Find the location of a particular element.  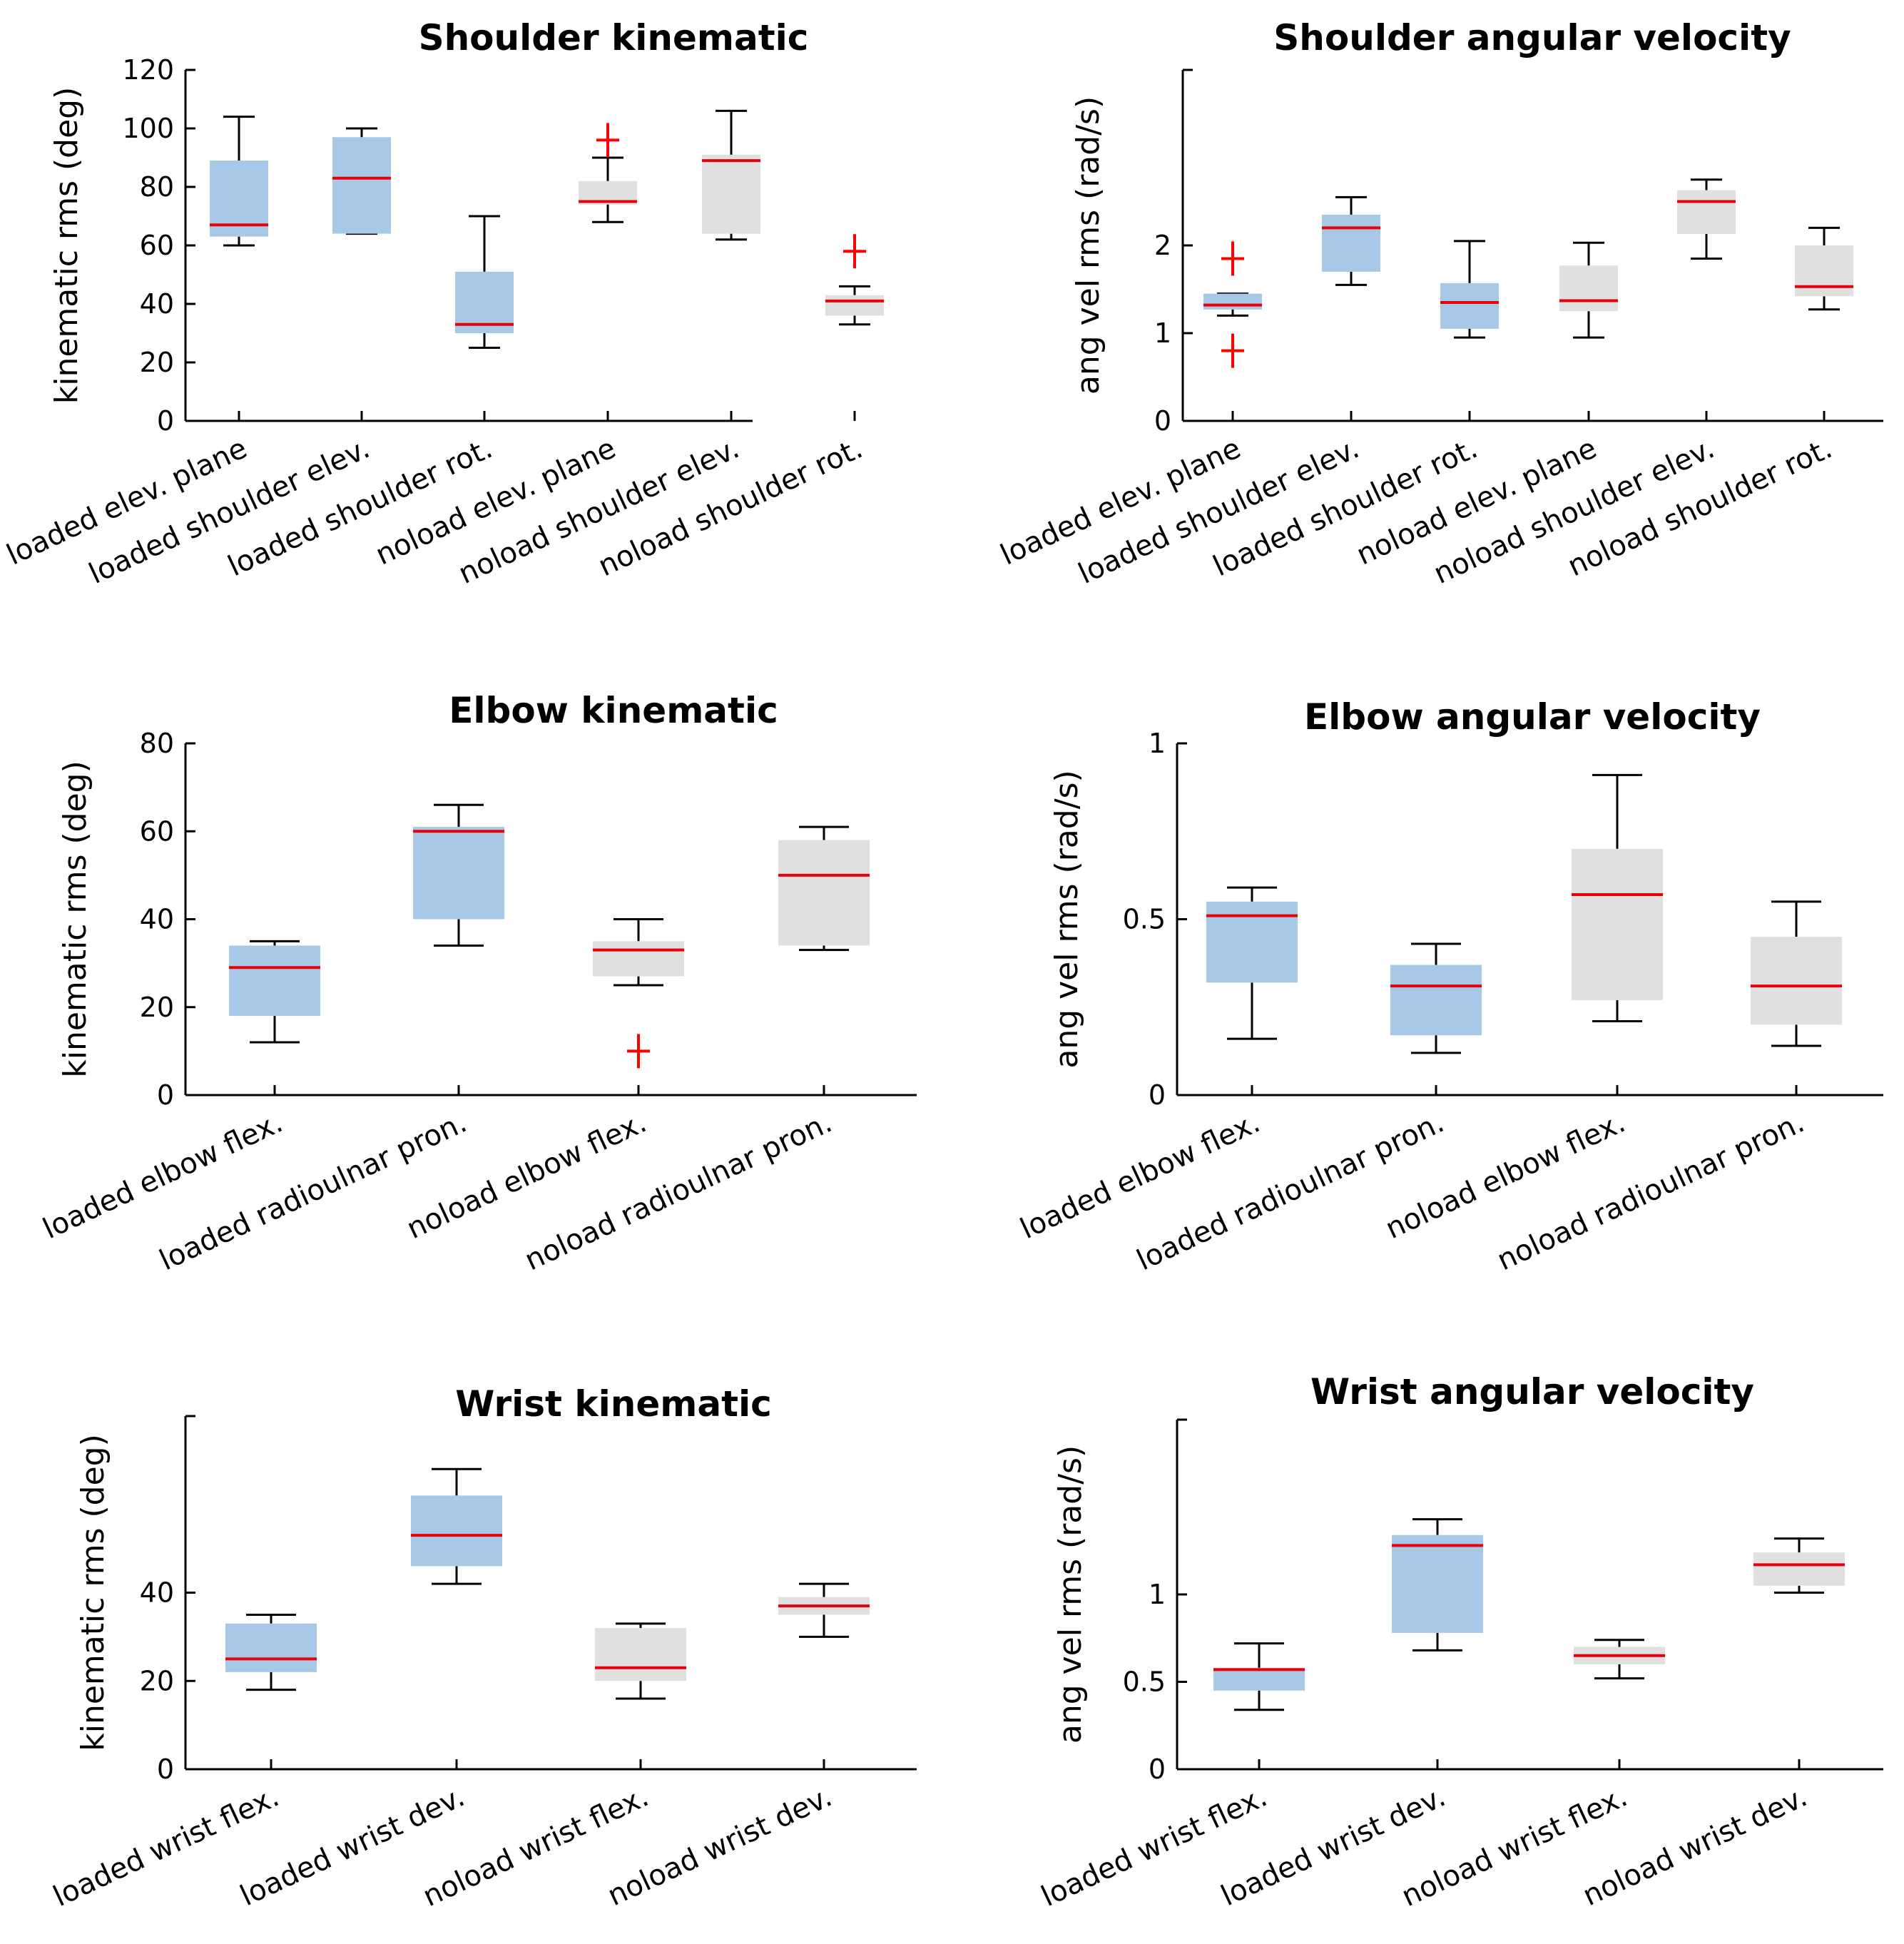

chart-title: Wrist angular velocity is located at coordinates (1532, 1392).